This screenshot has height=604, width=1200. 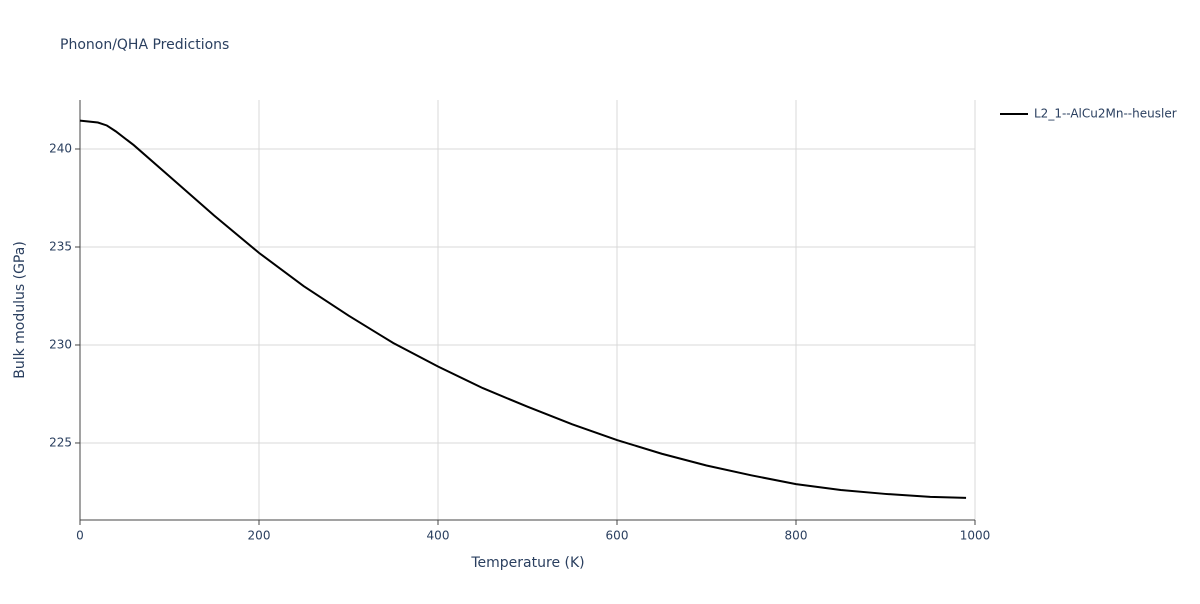 What do you see at coordinates (527, 563) in the screenshot?
I see `x-axis-label: Temperature (K)` at bounding box center [527, 563].